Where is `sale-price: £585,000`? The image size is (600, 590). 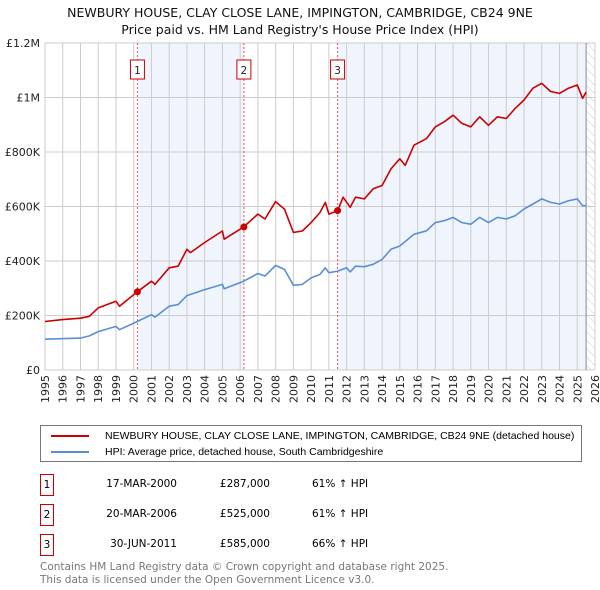
sale-price: £585,000 is located at coordinates (244, 544).